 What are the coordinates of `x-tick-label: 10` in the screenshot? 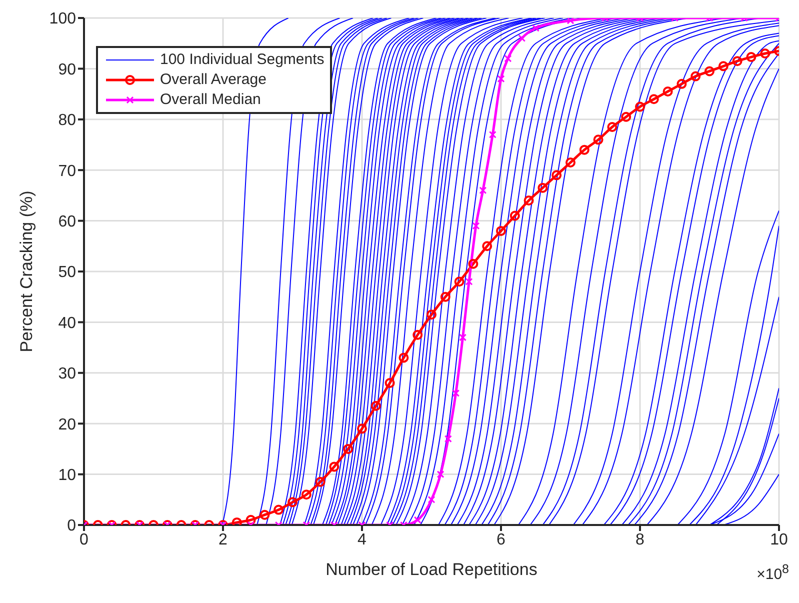 It's located at (779, 539).